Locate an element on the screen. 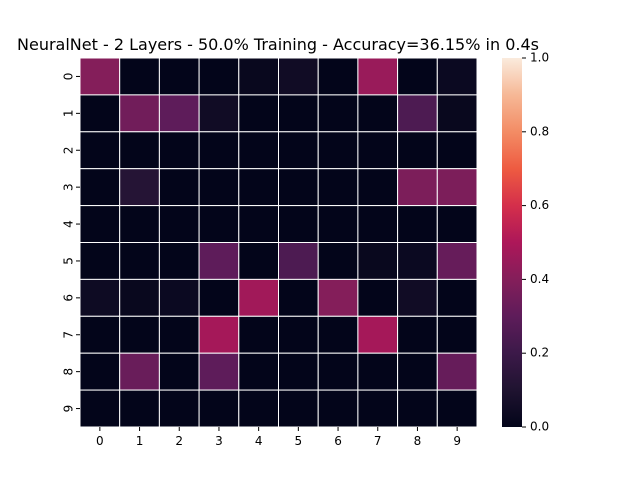 The height and width of the screenshot is (484, 640). y-tick-label: 7 is located at coordinates (69, 335).